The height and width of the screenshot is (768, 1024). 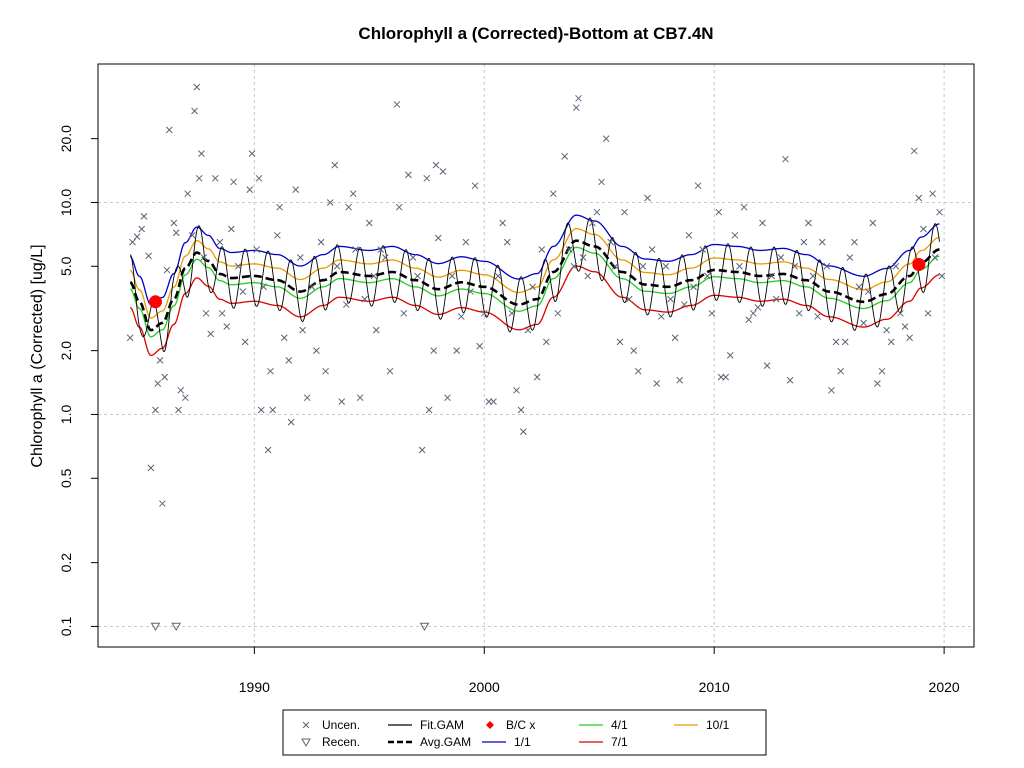 I want to click on y-tick-label: 0.1, so click(x=66, y=627).